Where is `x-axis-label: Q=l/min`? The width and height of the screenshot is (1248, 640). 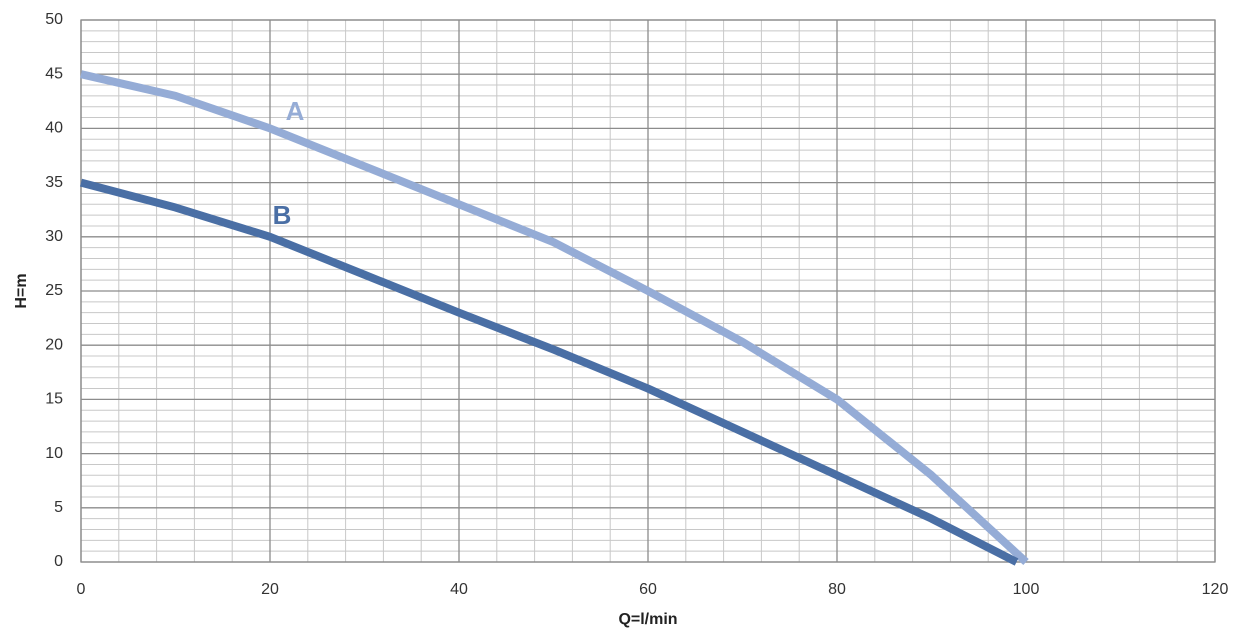 x-axis-label: Q=l/min is located at coordinates (647, 619).